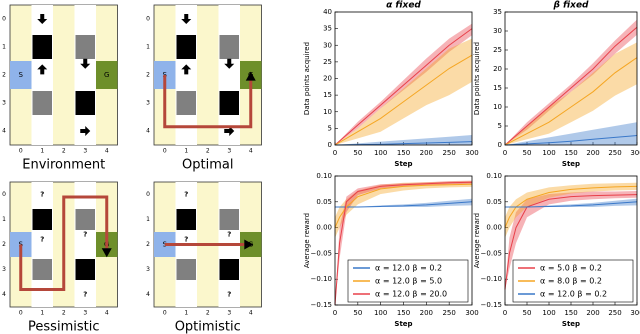 The image size is (640, 334). I want to click on y-tick-label: 35, so click(327, 29).